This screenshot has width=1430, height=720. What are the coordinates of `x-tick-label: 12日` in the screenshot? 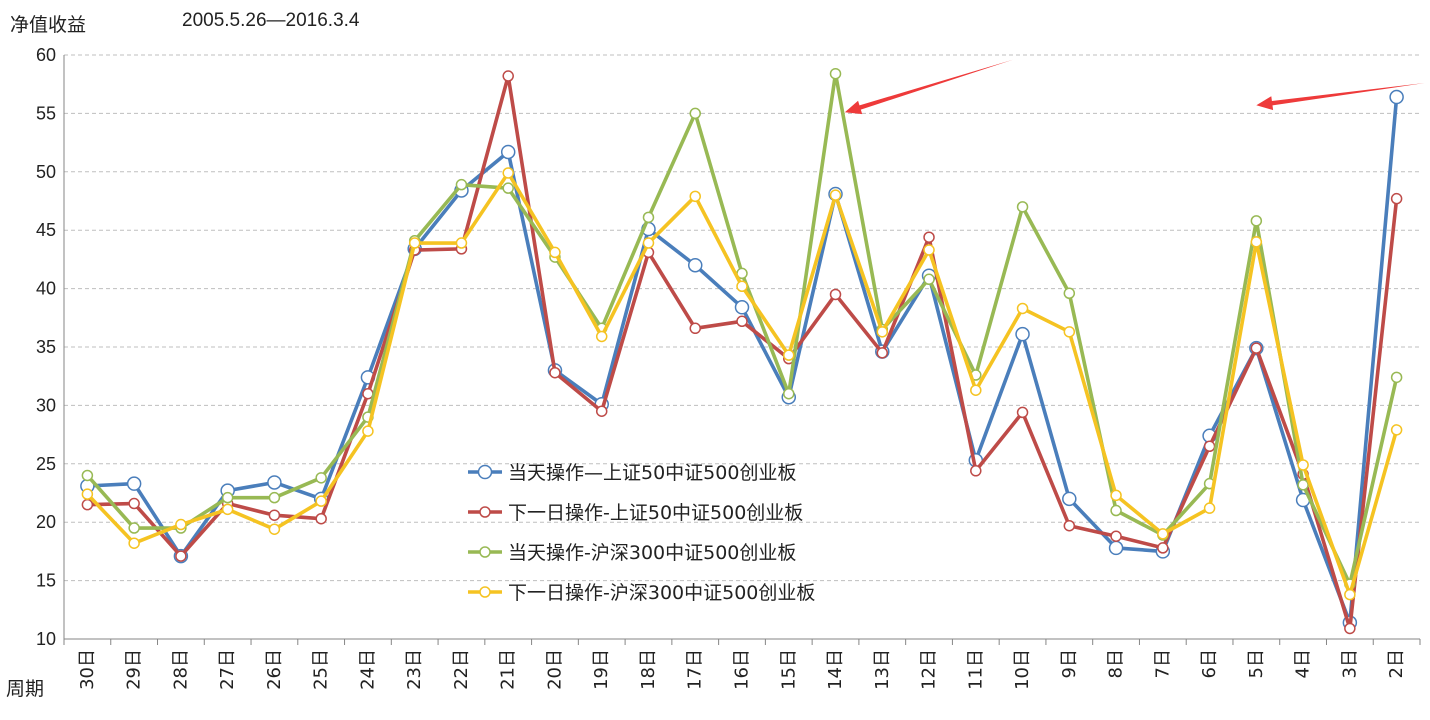 It's located at (929, 669).